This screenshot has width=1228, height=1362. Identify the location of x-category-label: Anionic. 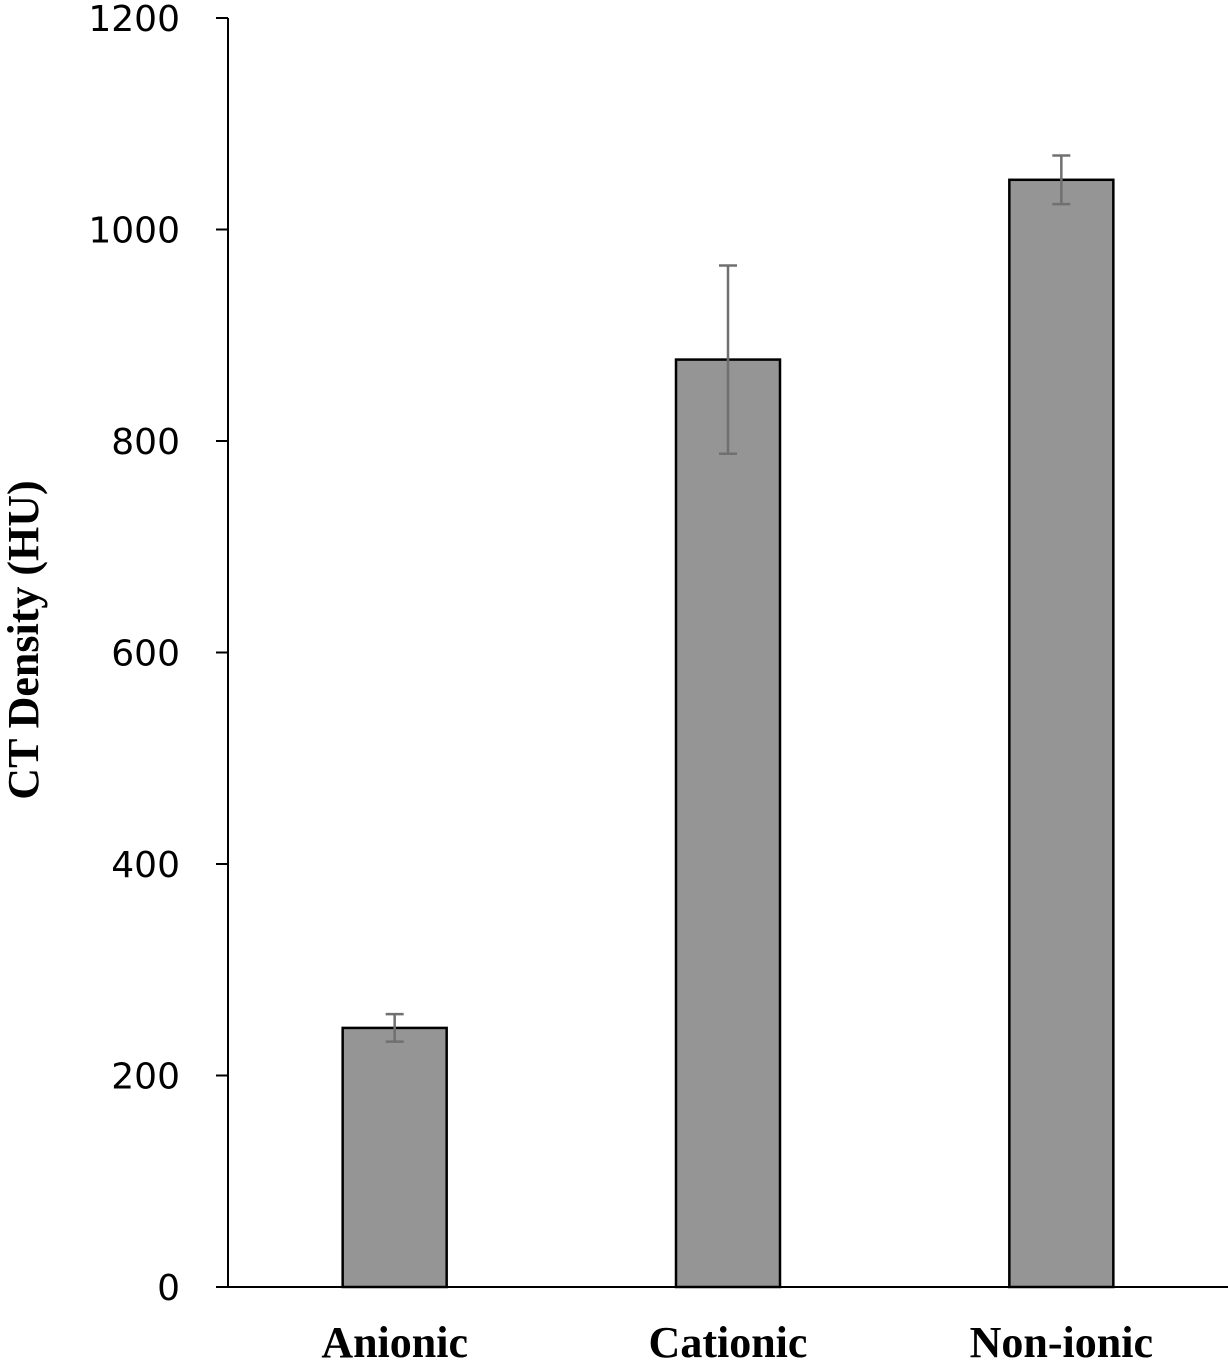
(394, 1340).